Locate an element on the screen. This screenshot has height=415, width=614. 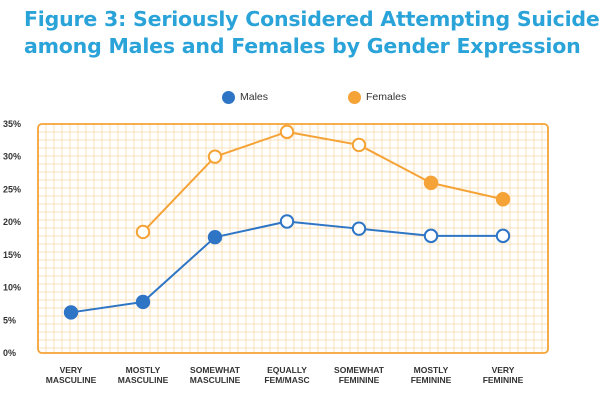
x-tick-label: SOMEWHAT FEMININE is located at coordinates (359, 375).